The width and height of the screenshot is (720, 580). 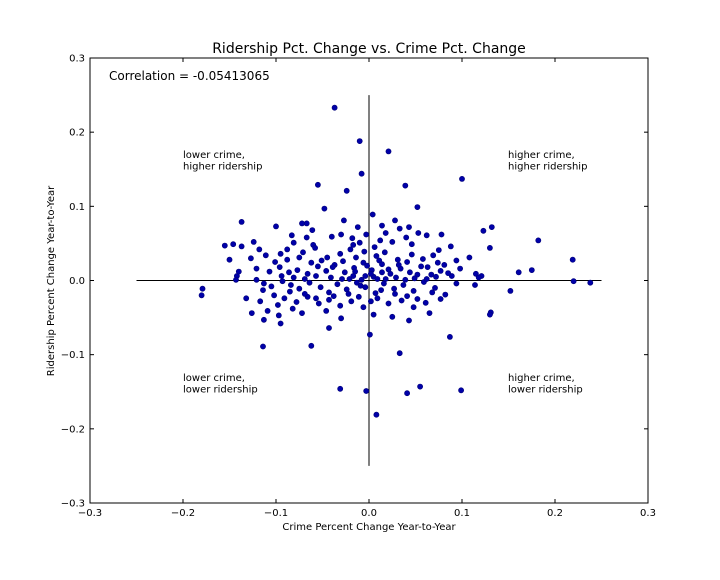 What do you see at coordinates (547, 161) in the screenshot?
I see `quadrant-label-top-right: higher crime, higher ridership` at bounding box center [547, 161].